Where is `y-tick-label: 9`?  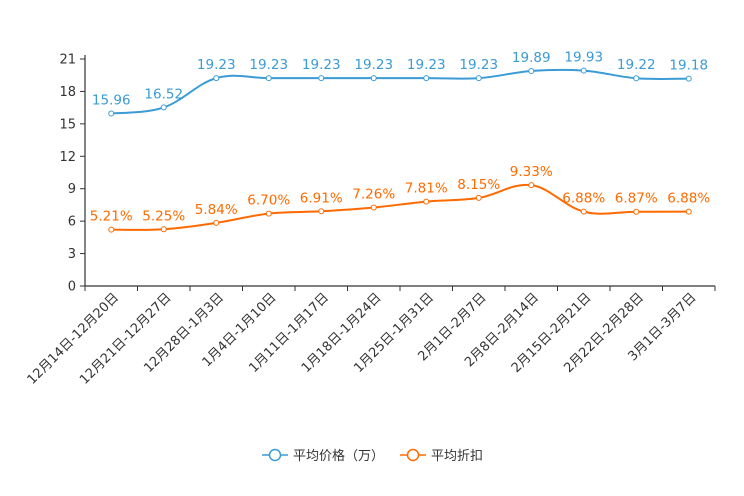
y-tick-label: 9 is located at coordinates (72, 189).